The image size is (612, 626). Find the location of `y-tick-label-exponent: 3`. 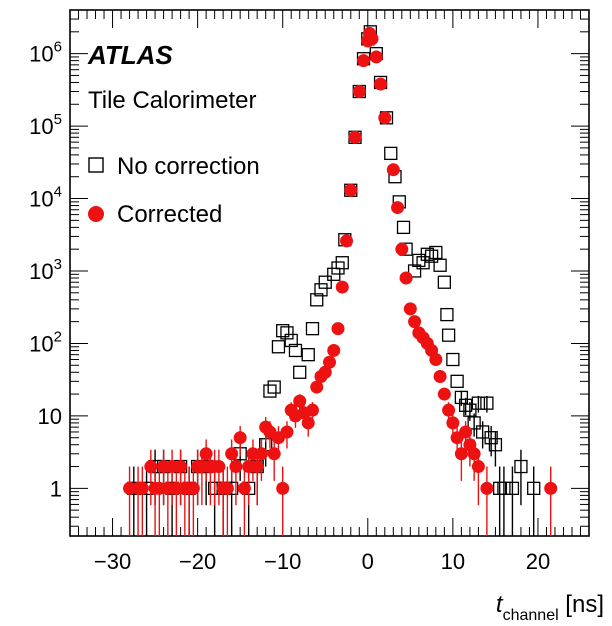

y-tick-label-exponent: 3 is located at coordinates (58, 264).